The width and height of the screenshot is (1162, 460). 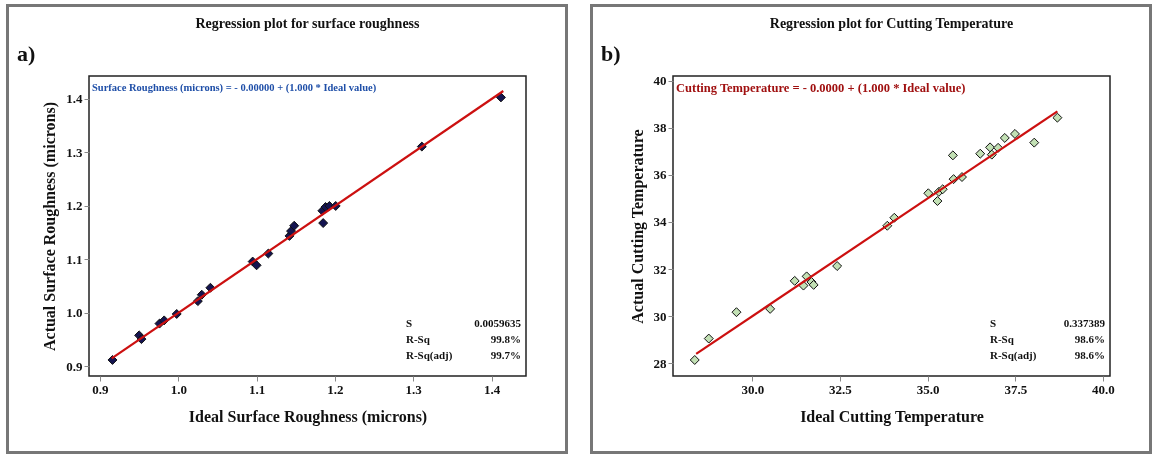 I want to click on x-tick-label: 1.3, so click(x=414, y=389).